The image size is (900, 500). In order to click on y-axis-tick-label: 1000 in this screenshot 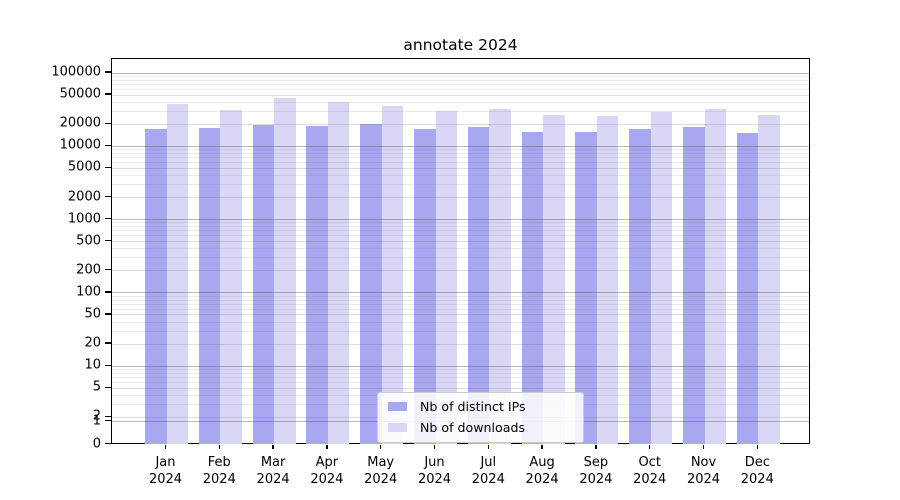, I will do `click(84, 219)`.